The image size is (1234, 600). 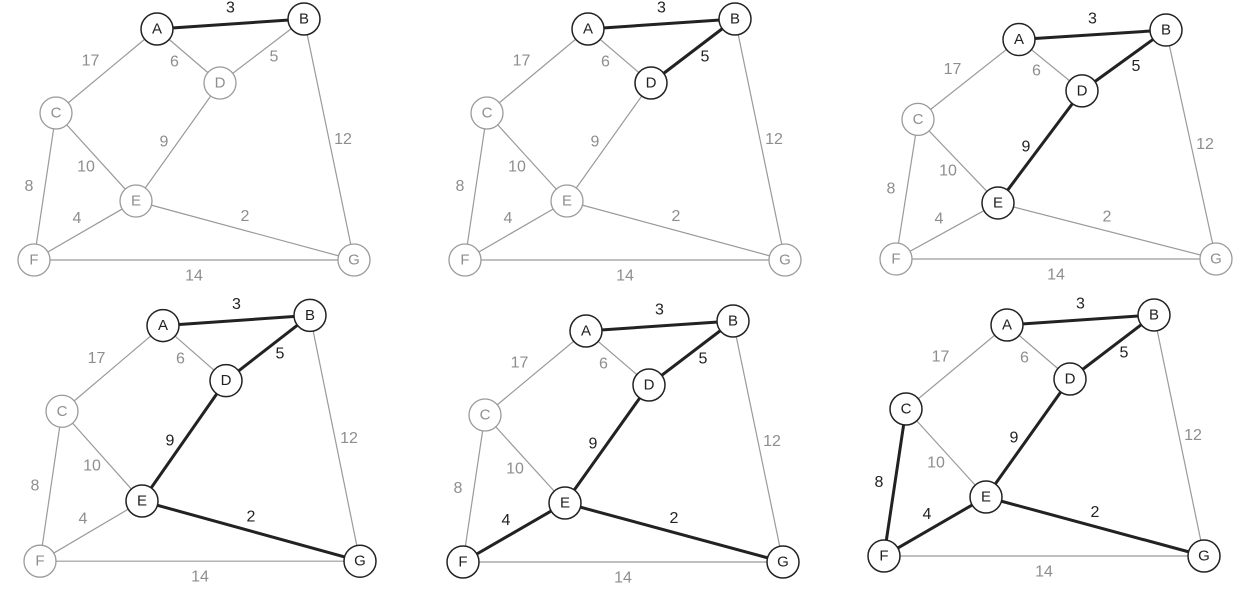 I want to click on step-panel-6: 3 17 6 5 12 10 8 9 4 2 14 A B C D E F G, so click(x=1044, y=438).